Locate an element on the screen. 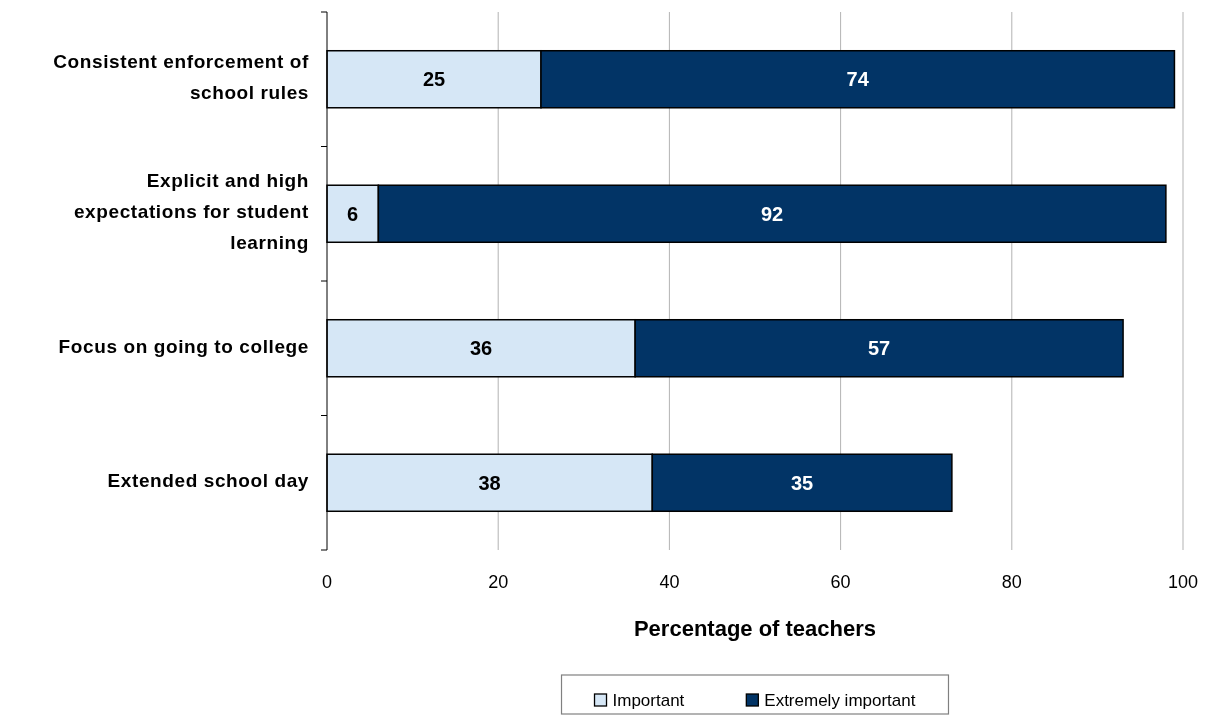 Image resolution: width=1205 pixels, height=715 pixels. y-tick-label: Explicit and high expectations for student learning is located at coordinates (191, 212).